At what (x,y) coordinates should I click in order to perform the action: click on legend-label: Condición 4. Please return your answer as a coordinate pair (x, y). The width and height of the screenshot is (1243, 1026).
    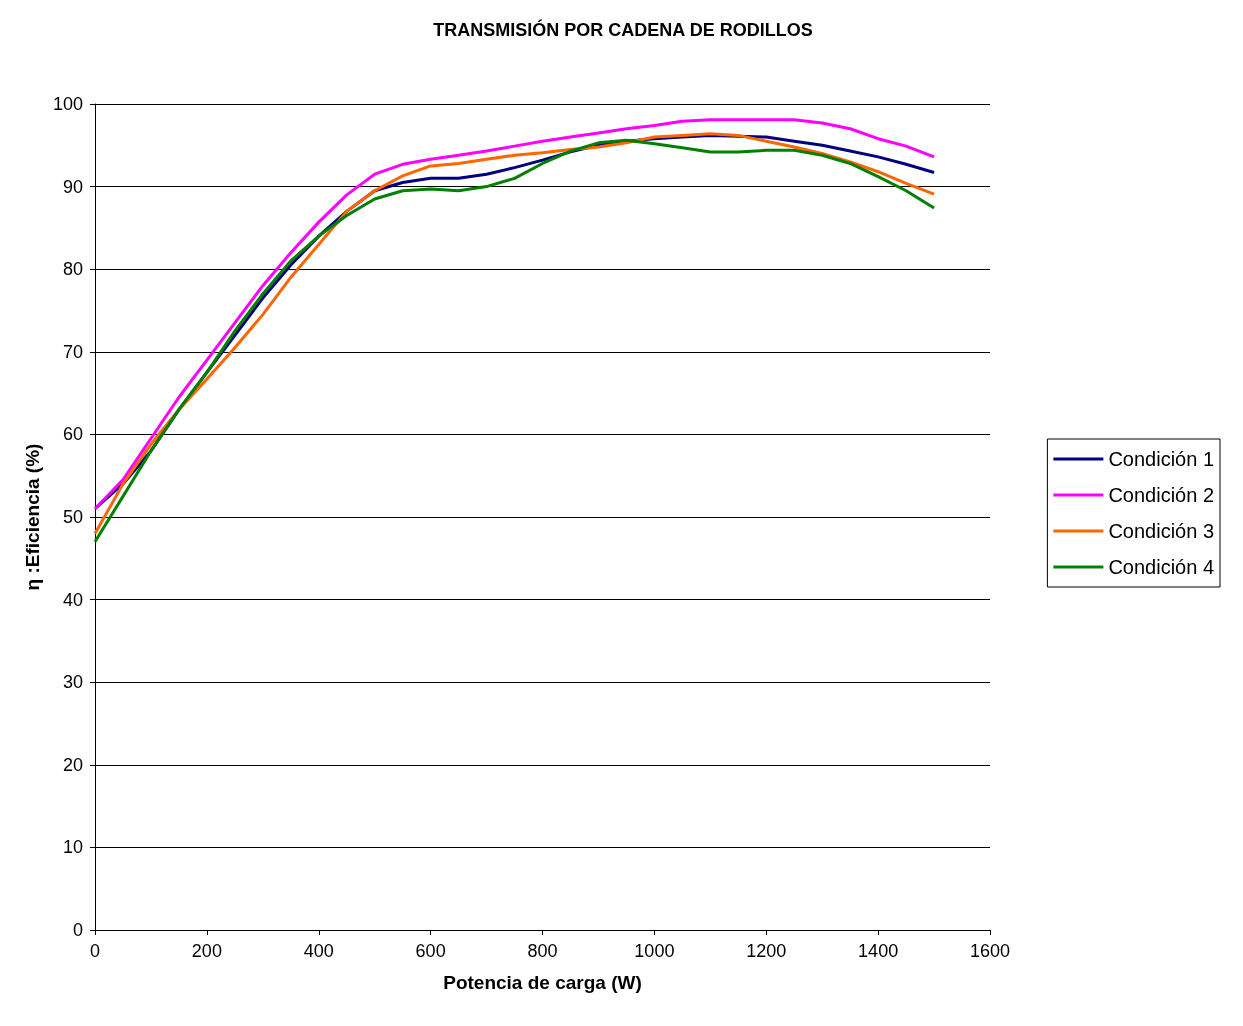
    Looking at the image, I should click on (1161, 567).